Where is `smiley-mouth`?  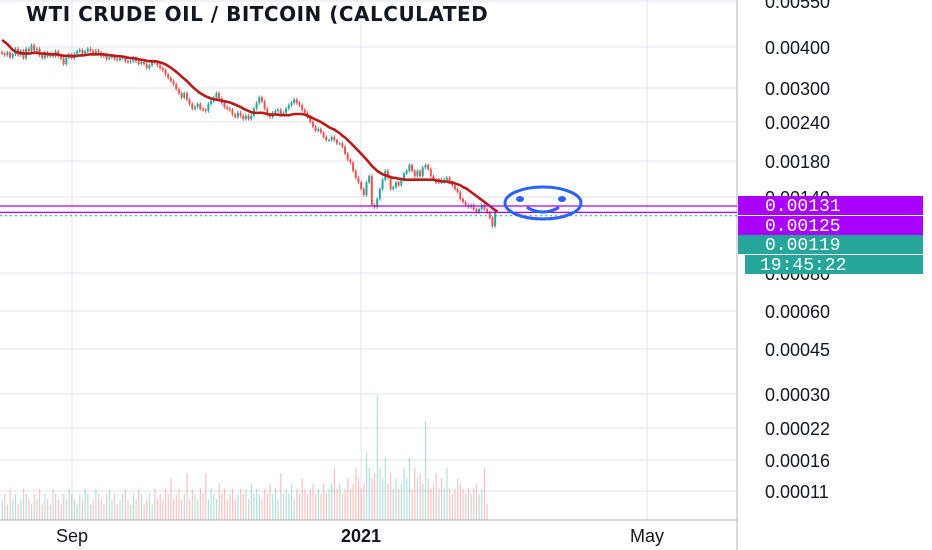 smiley-mouth is located at coordinates (543, 210).